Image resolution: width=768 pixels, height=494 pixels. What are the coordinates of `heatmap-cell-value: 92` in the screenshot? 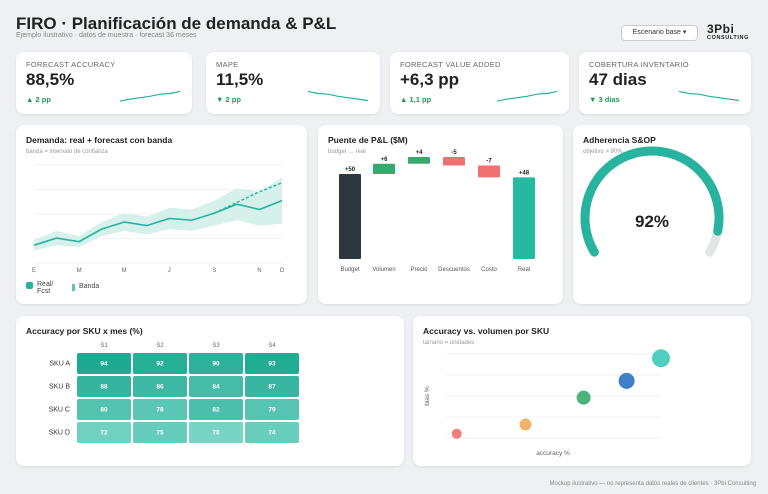 It's located at (160, 364).